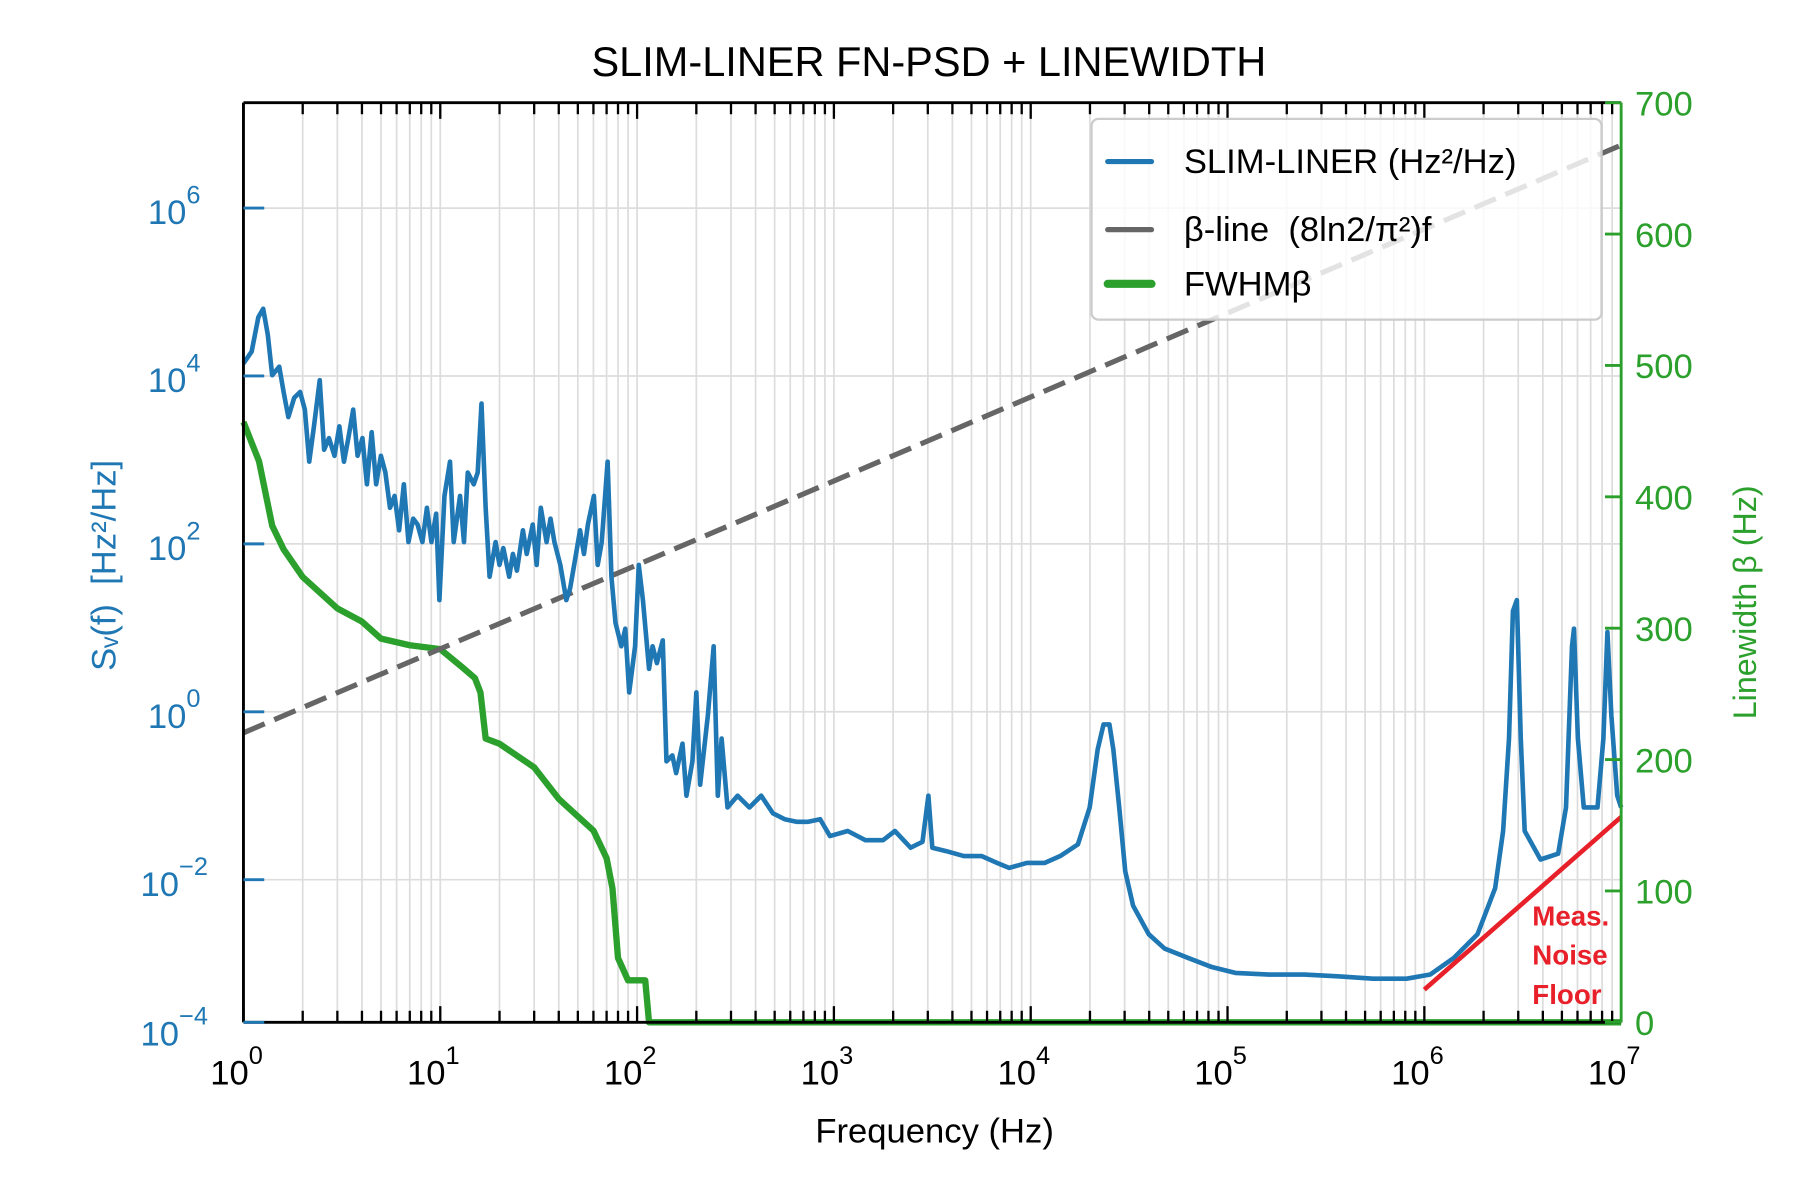 This screenshot has width=1800, height=1200. What do you see at coordinates (1664, 893) in the screenshot?
I see `y-right-tick-label: 100` at bounding box center [1664, 893].